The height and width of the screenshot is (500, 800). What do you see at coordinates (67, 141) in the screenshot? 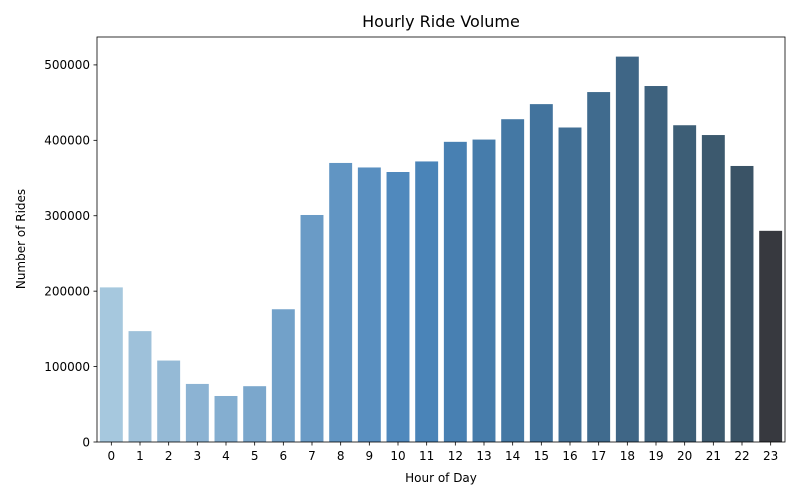
I see `y-tick-label: 400000` at bounding box center [67, 141].